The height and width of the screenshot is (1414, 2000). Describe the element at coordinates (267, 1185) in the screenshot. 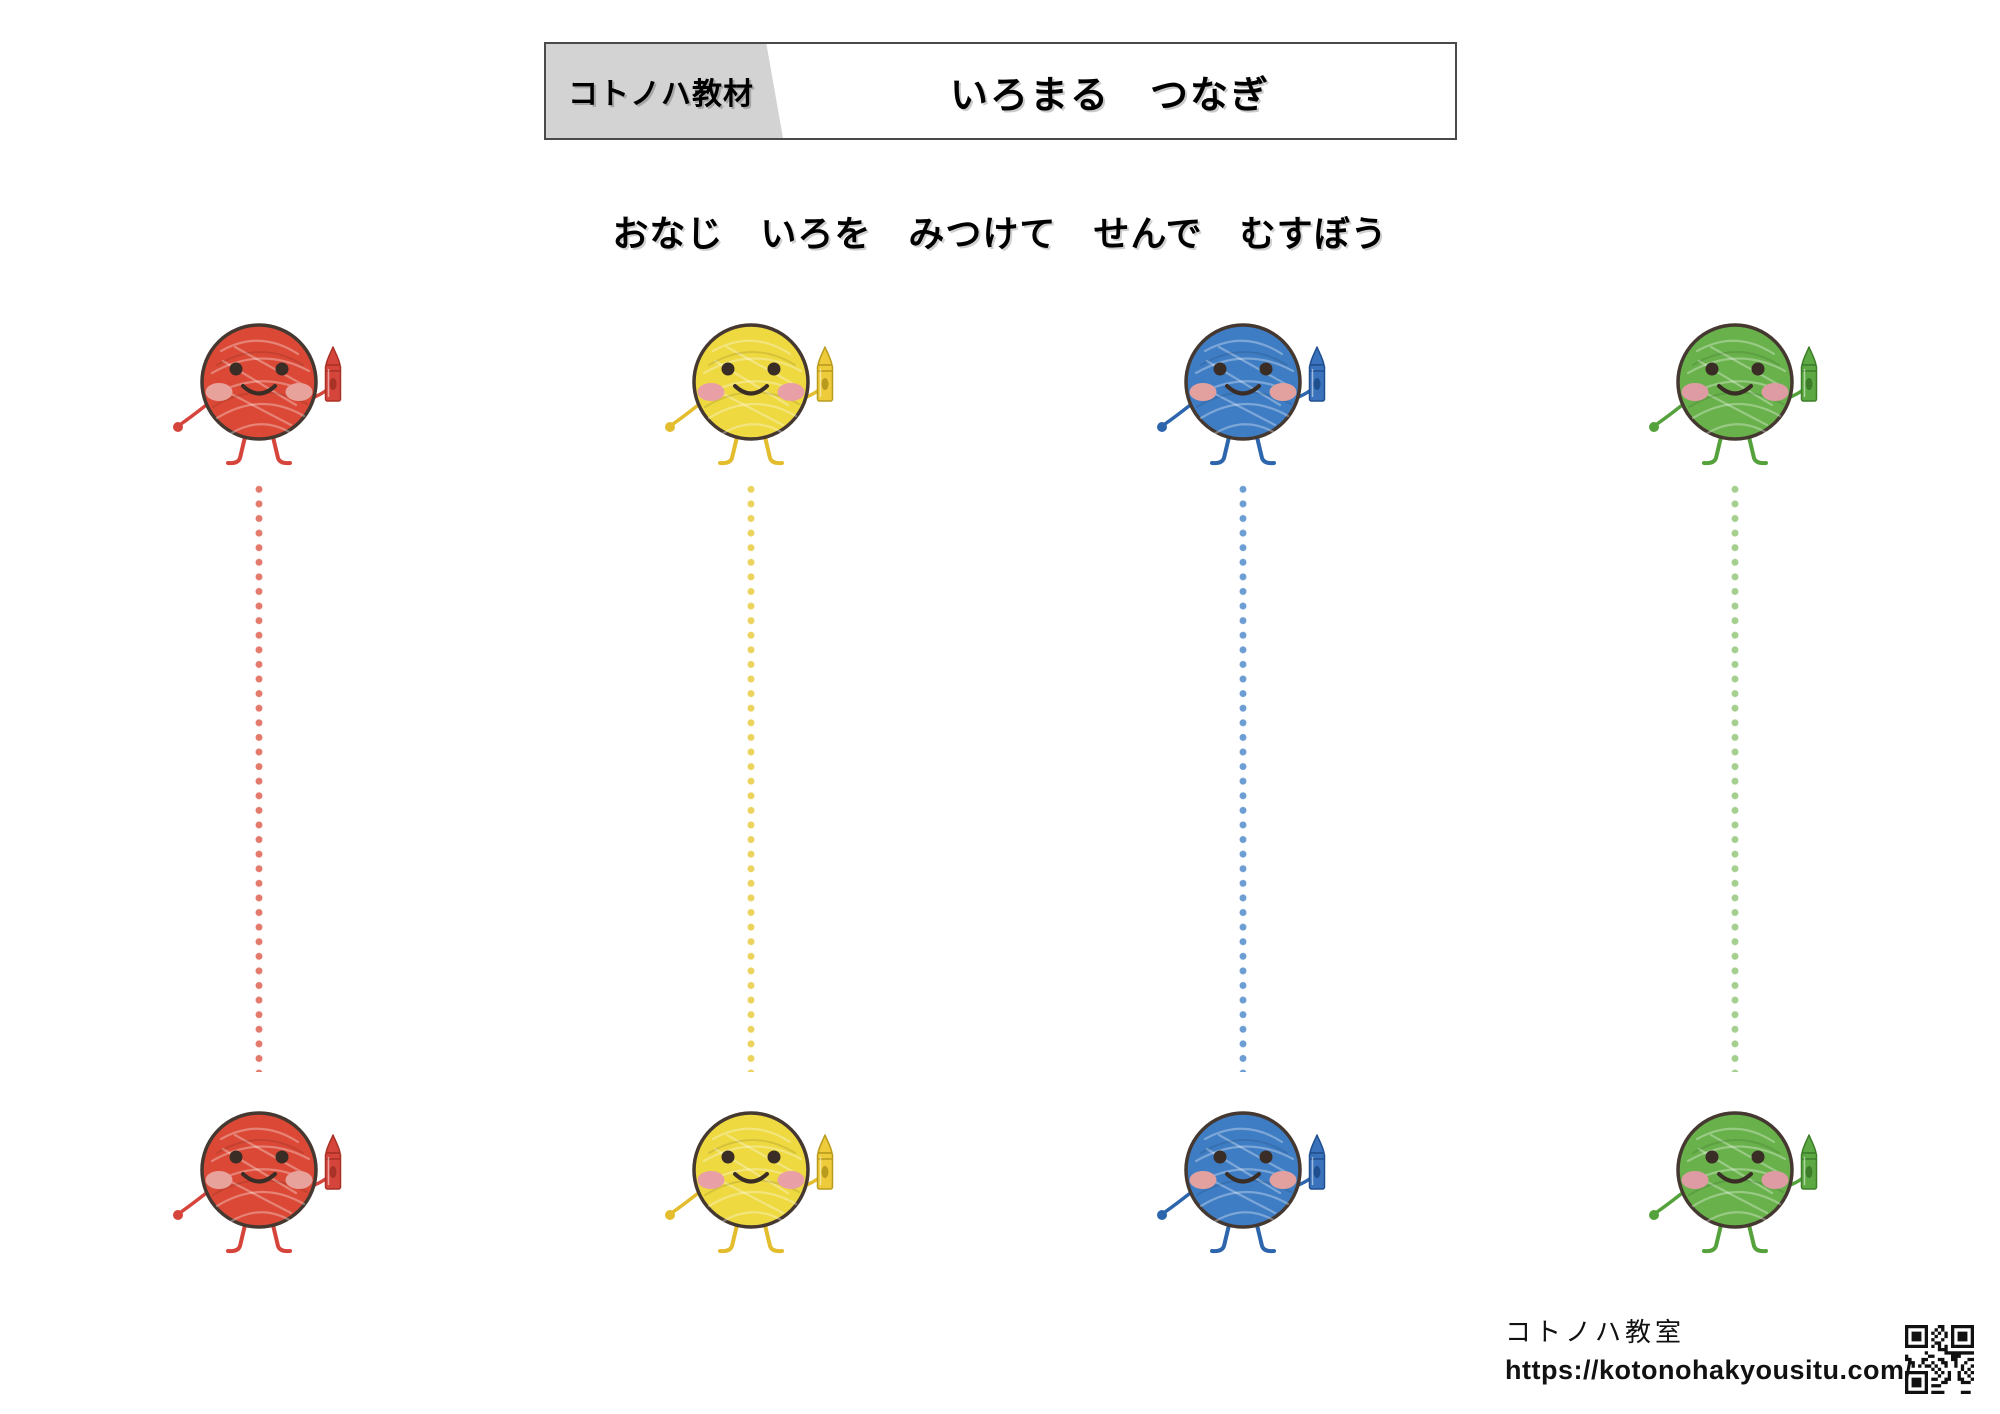

I see `red-circle-character-bottom` at that location.